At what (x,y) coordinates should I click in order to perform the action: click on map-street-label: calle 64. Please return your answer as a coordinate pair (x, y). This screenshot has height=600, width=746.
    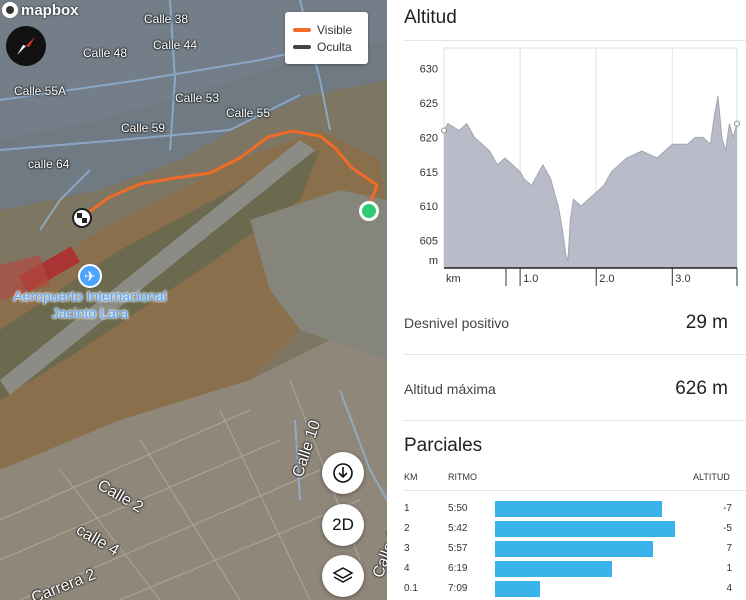
    Looking at the image, I should click on (49, 164).